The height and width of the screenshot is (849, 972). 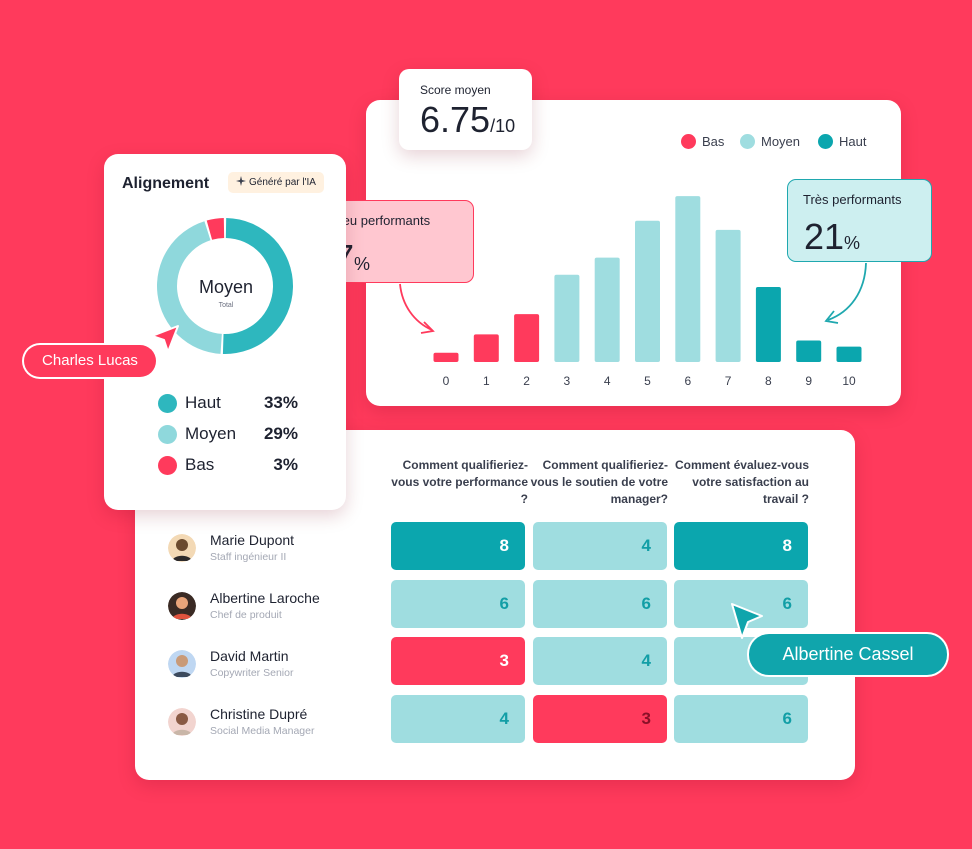 What do you see at coordinates (831, 317) in the screenshot?
I see `arrow-high-head` at bounding box center [831, 317].